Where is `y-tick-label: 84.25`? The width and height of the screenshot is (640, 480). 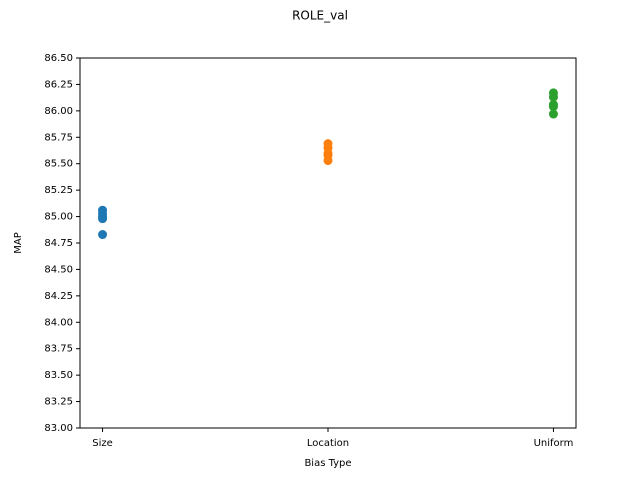
y-tick-label: 84.25 is located at coordinates (58, 296).